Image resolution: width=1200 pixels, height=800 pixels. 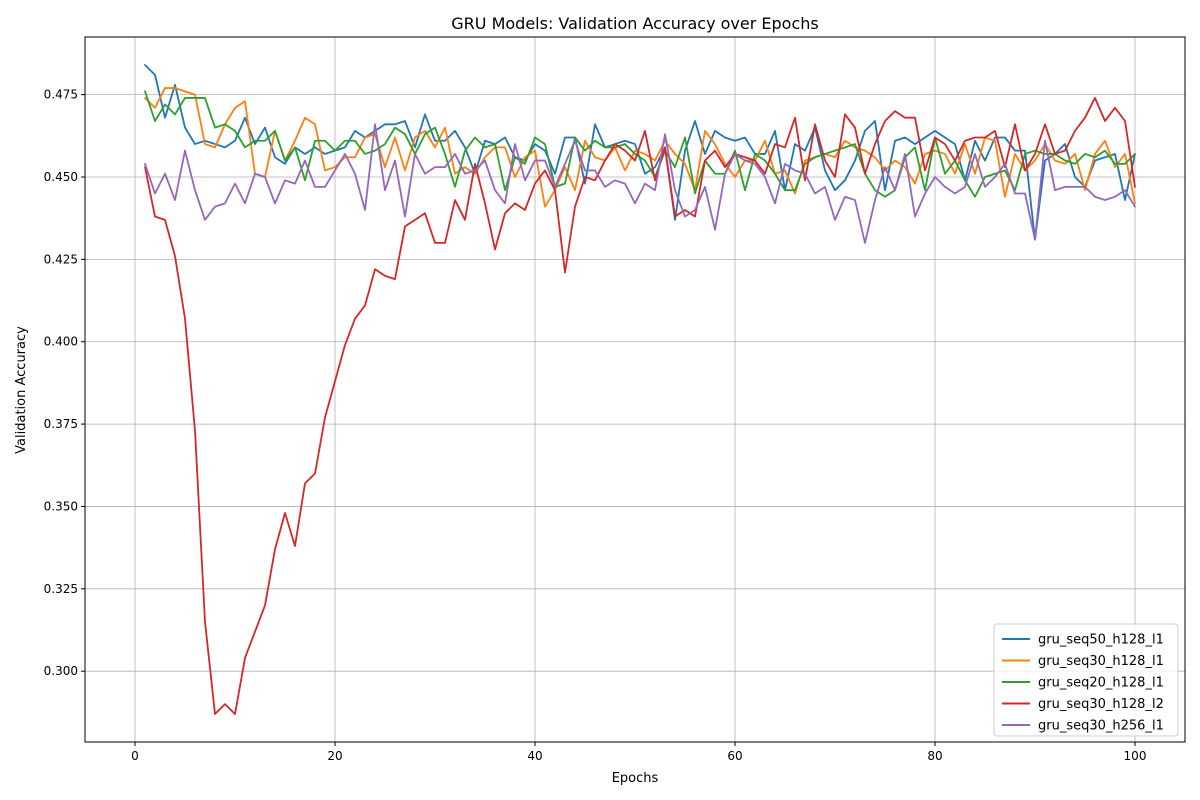 What do you see at coordinates (1135, 756) in the screenshot?
I see `x-tick-label: 100` at bounding box center [1135, 756].